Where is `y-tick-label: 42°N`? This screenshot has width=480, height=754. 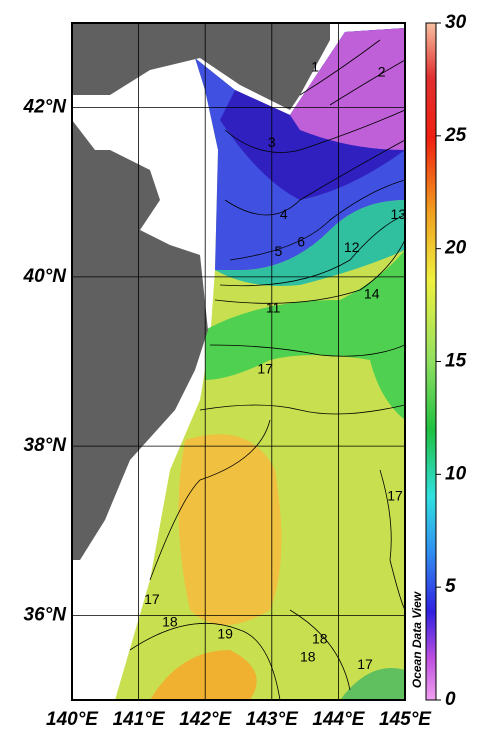
y-tick-label: 42°N is located at coordinates (45, 107).